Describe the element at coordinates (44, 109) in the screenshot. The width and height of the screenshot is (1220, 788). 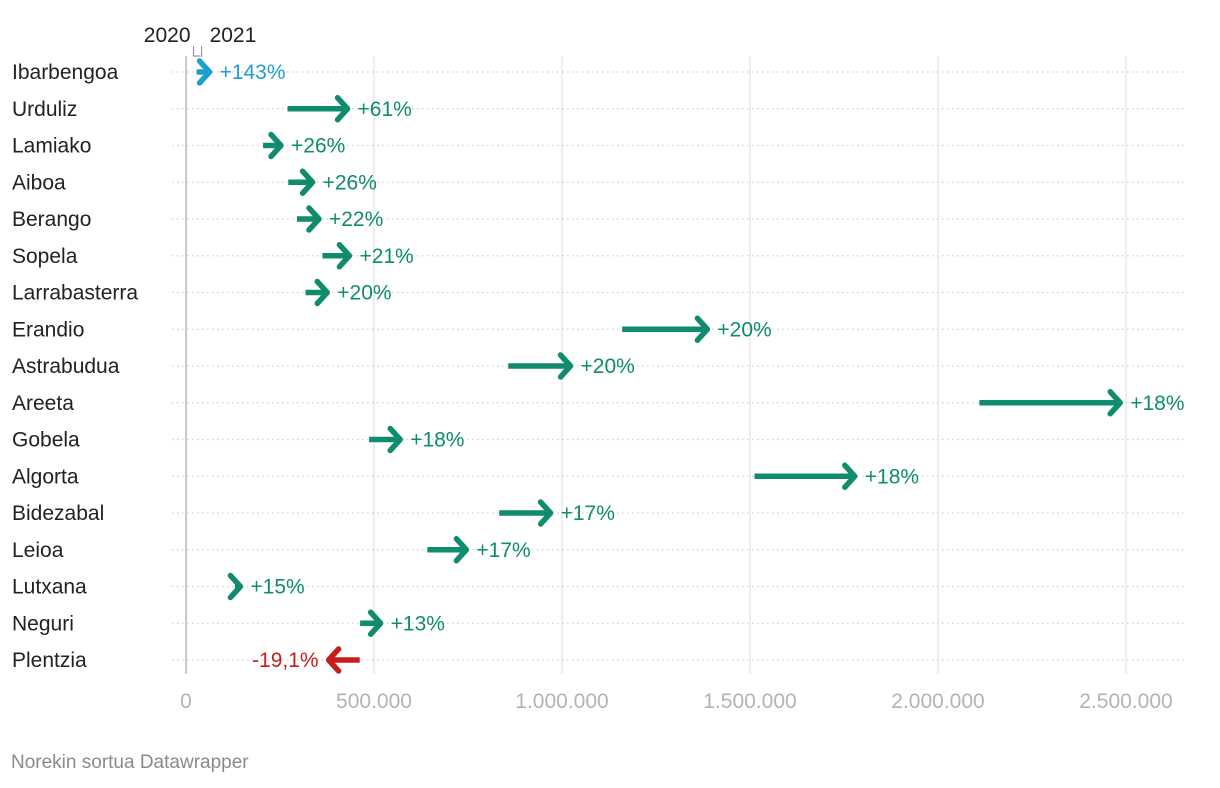
I see `row-label: Urduliz` at that location.